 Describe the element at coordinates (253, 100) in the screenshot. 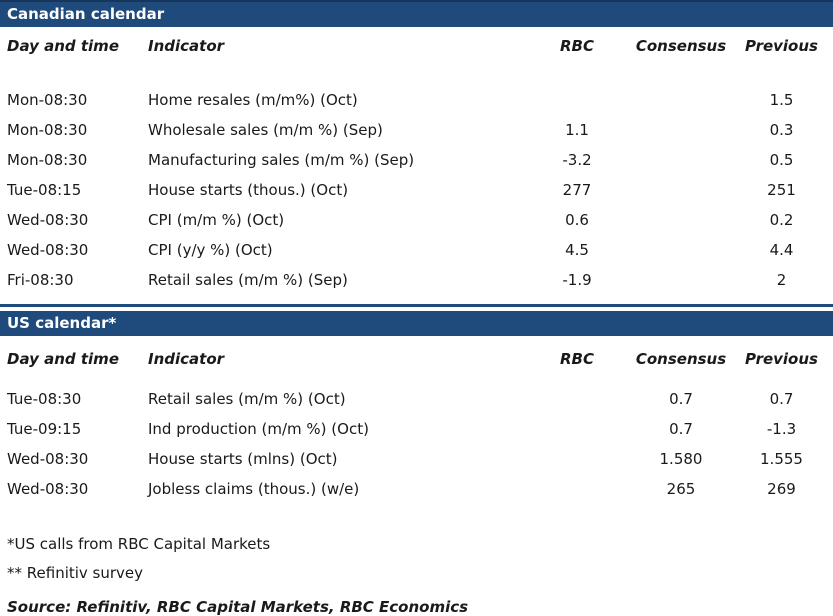

I see `cell-indicator: Home resales (m/m%) (Oct)` at that location.